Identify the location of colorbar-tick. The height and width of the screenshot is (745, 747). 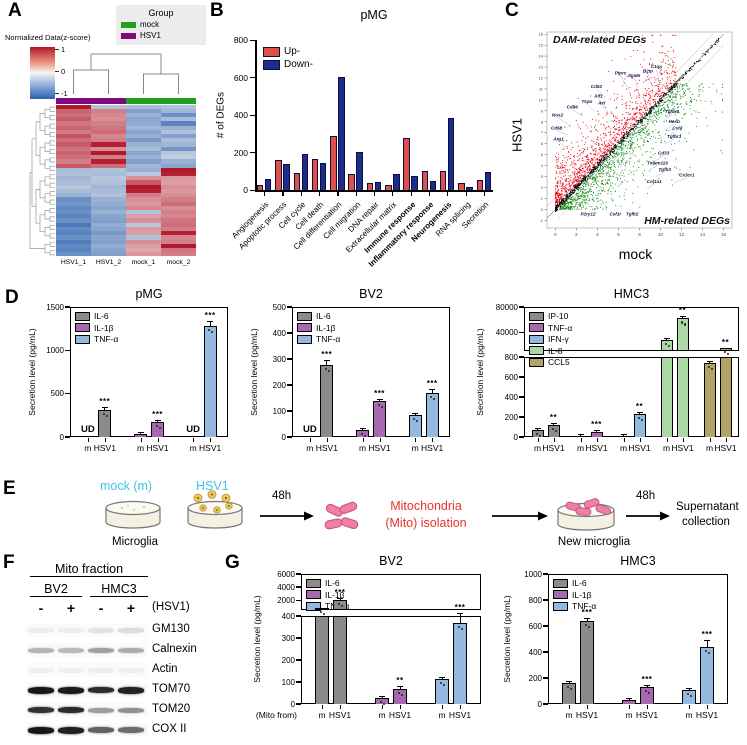
(57, 71).